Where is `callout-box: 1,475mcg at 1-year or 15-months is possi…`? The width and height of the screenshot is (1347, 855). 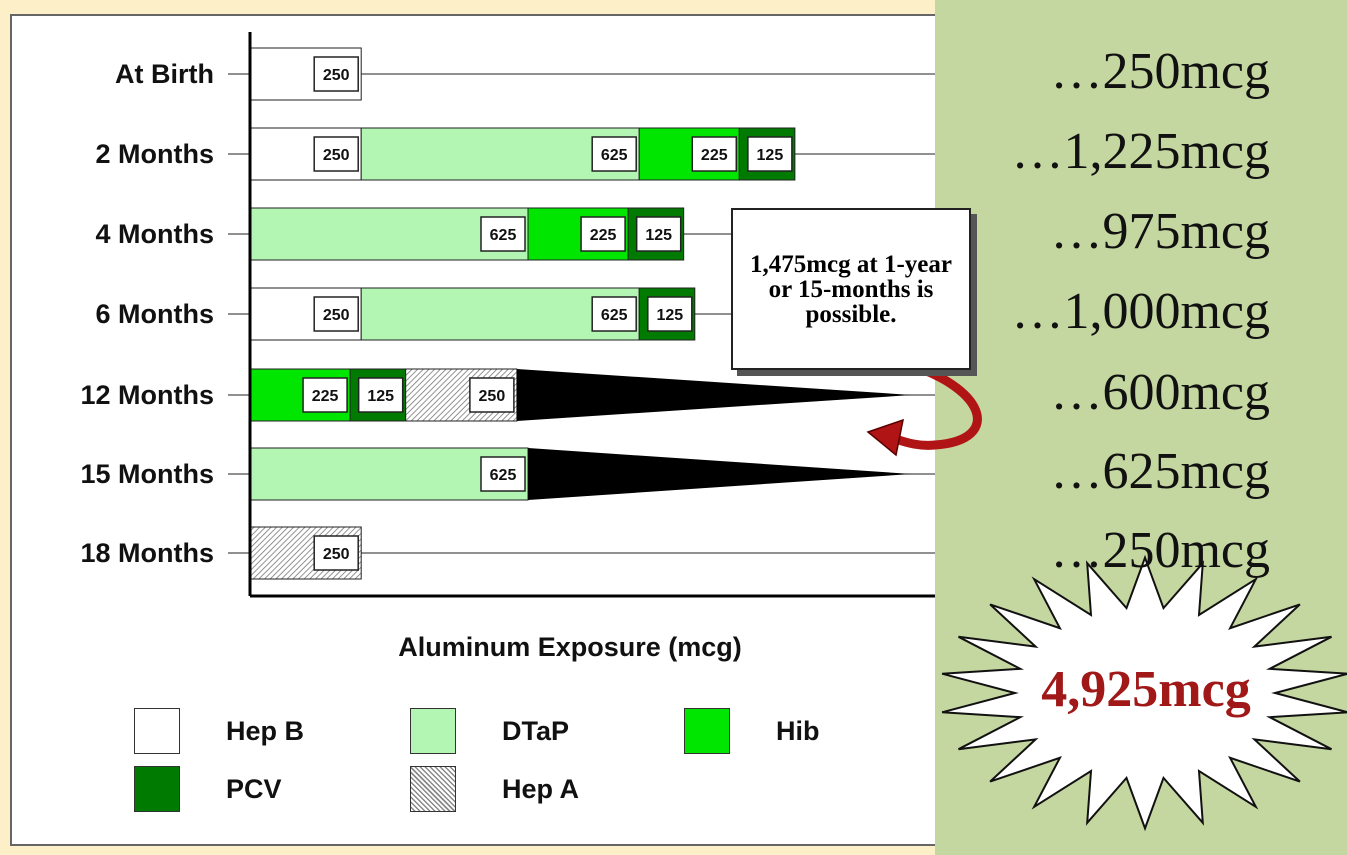
callout-box: 1,475mcg at 1-year or 15-months is possi… is located at coordinates (851, 289).